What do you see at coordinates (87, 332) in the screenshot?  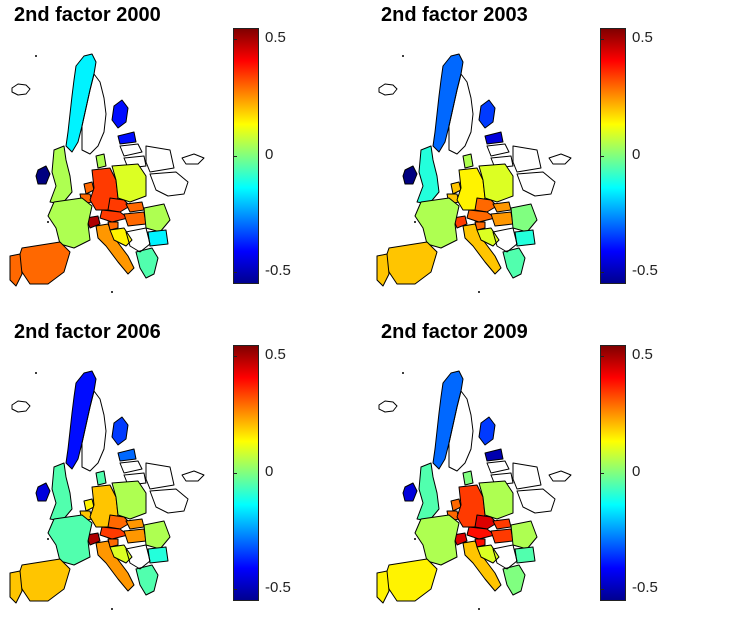 I see `panel-title: 2nd factor 2006` at bounding box center [87, 332].